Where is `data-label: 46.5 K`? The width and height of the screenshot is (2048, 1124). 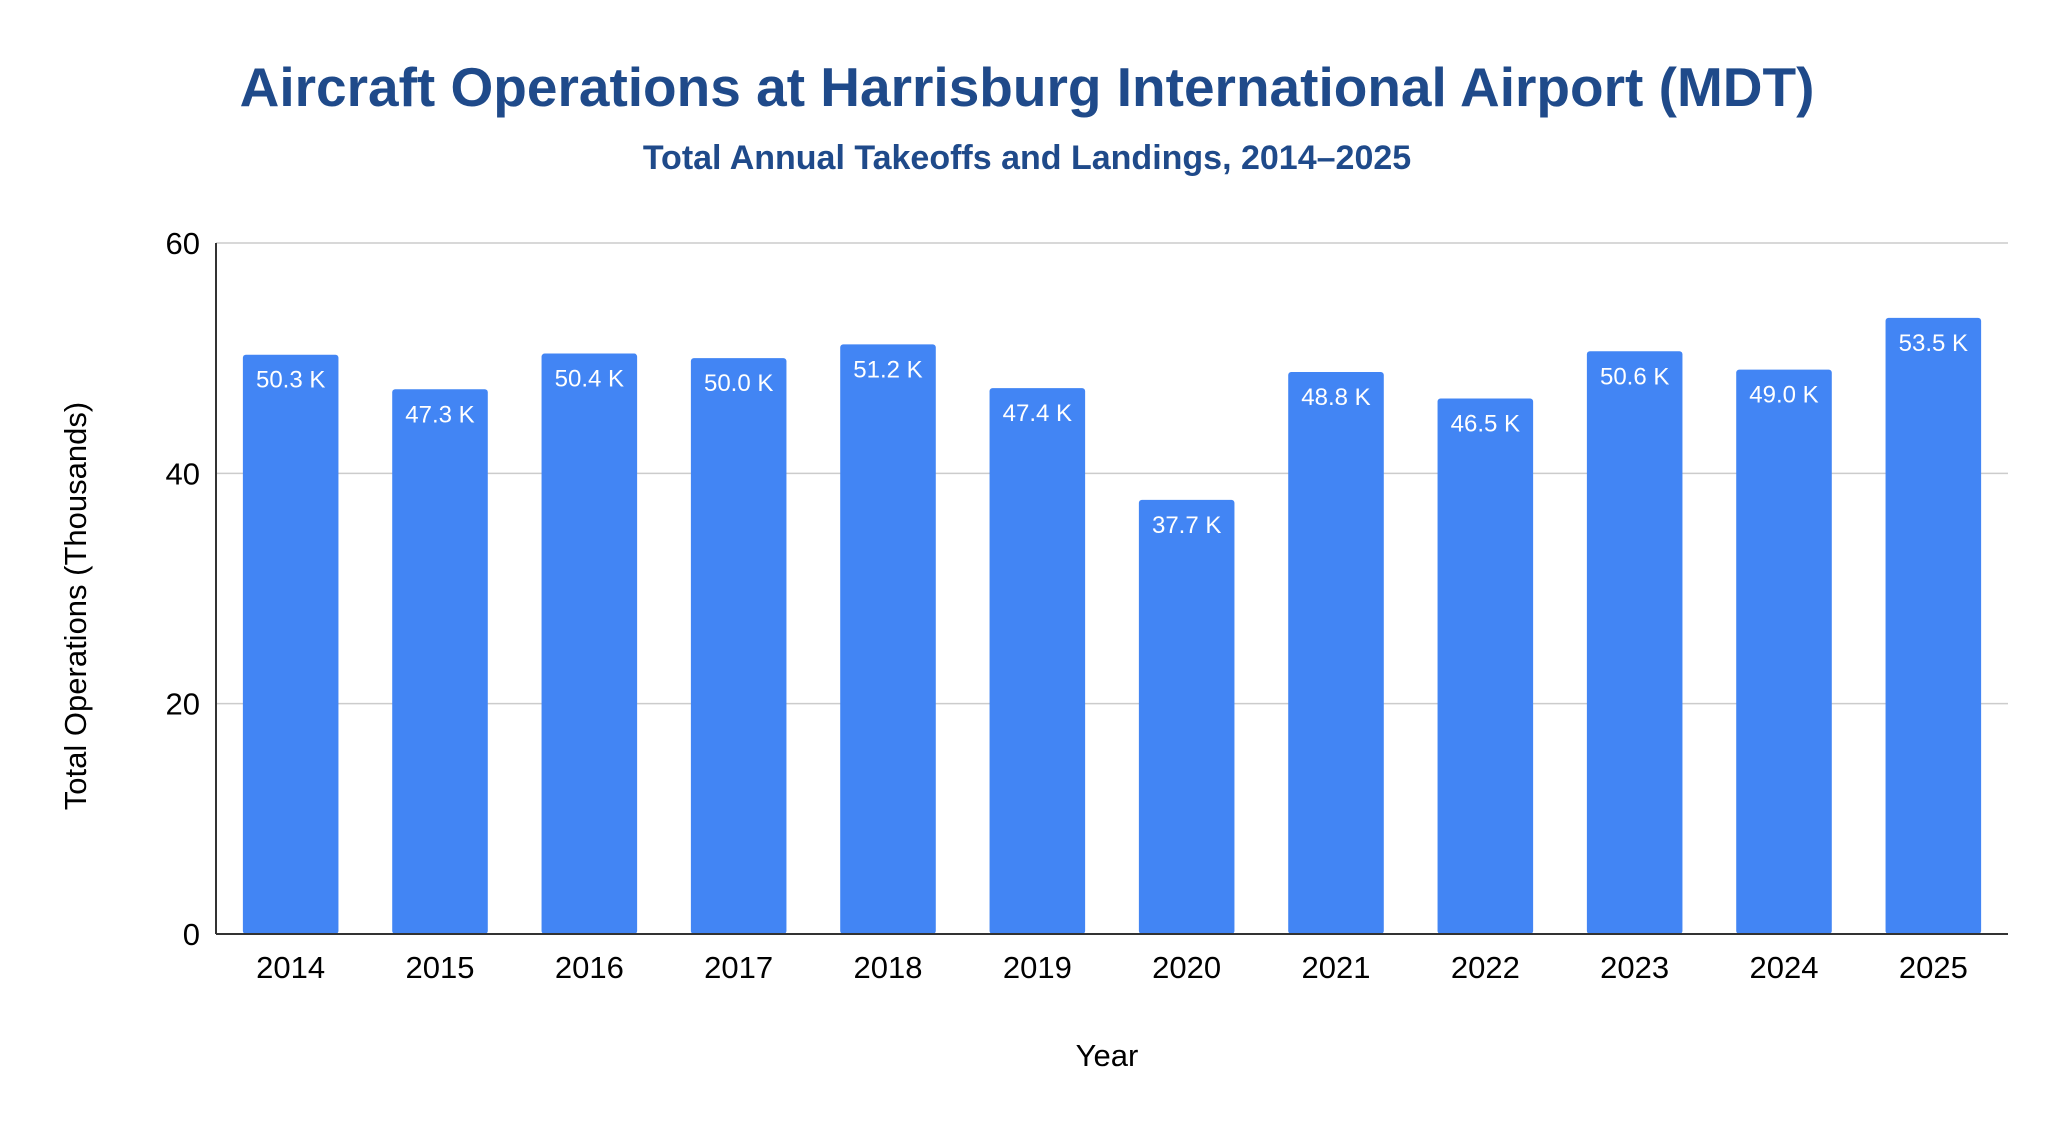
data-label: 46.5 K is located at coordinates (1485, 423).